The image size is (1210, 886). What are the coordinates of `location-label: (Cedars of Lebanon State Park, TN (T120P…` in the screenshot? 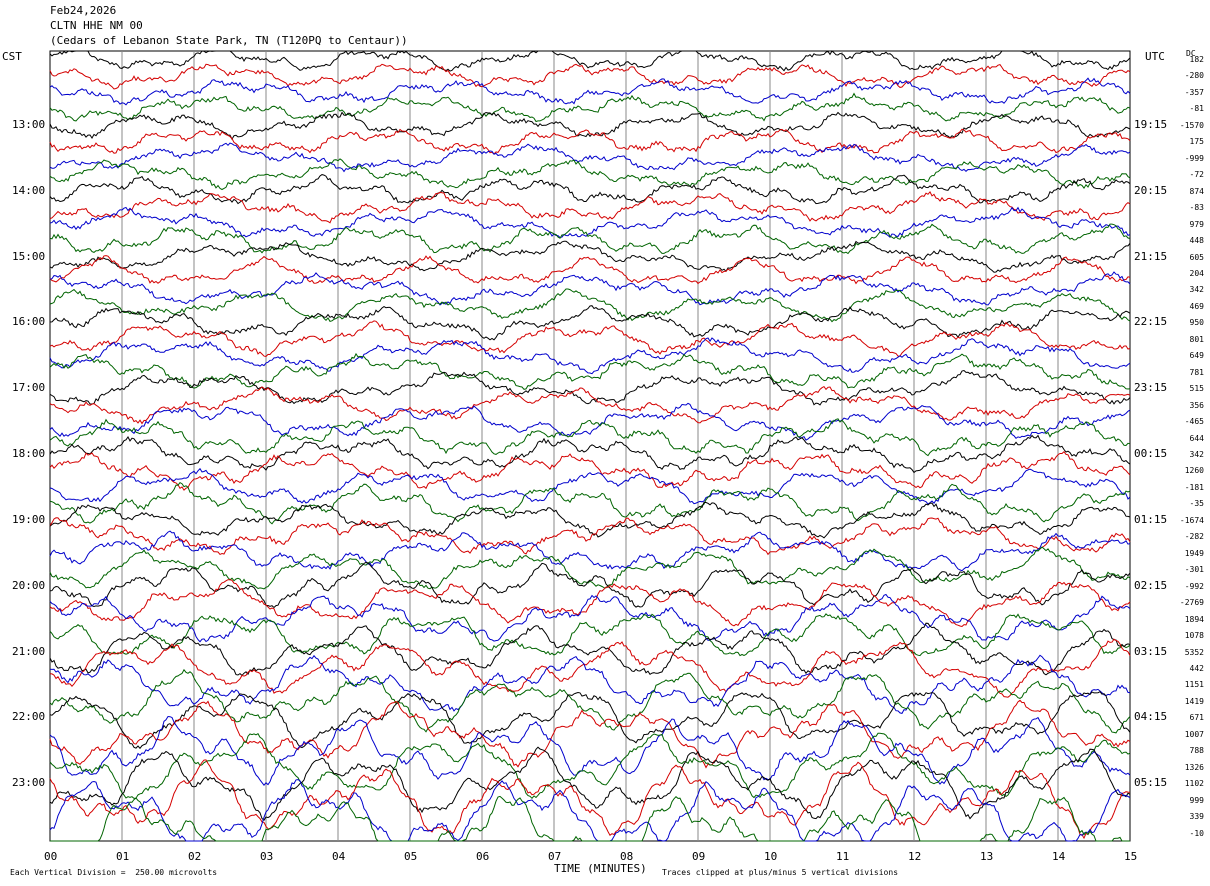 It's located at (229, 40).